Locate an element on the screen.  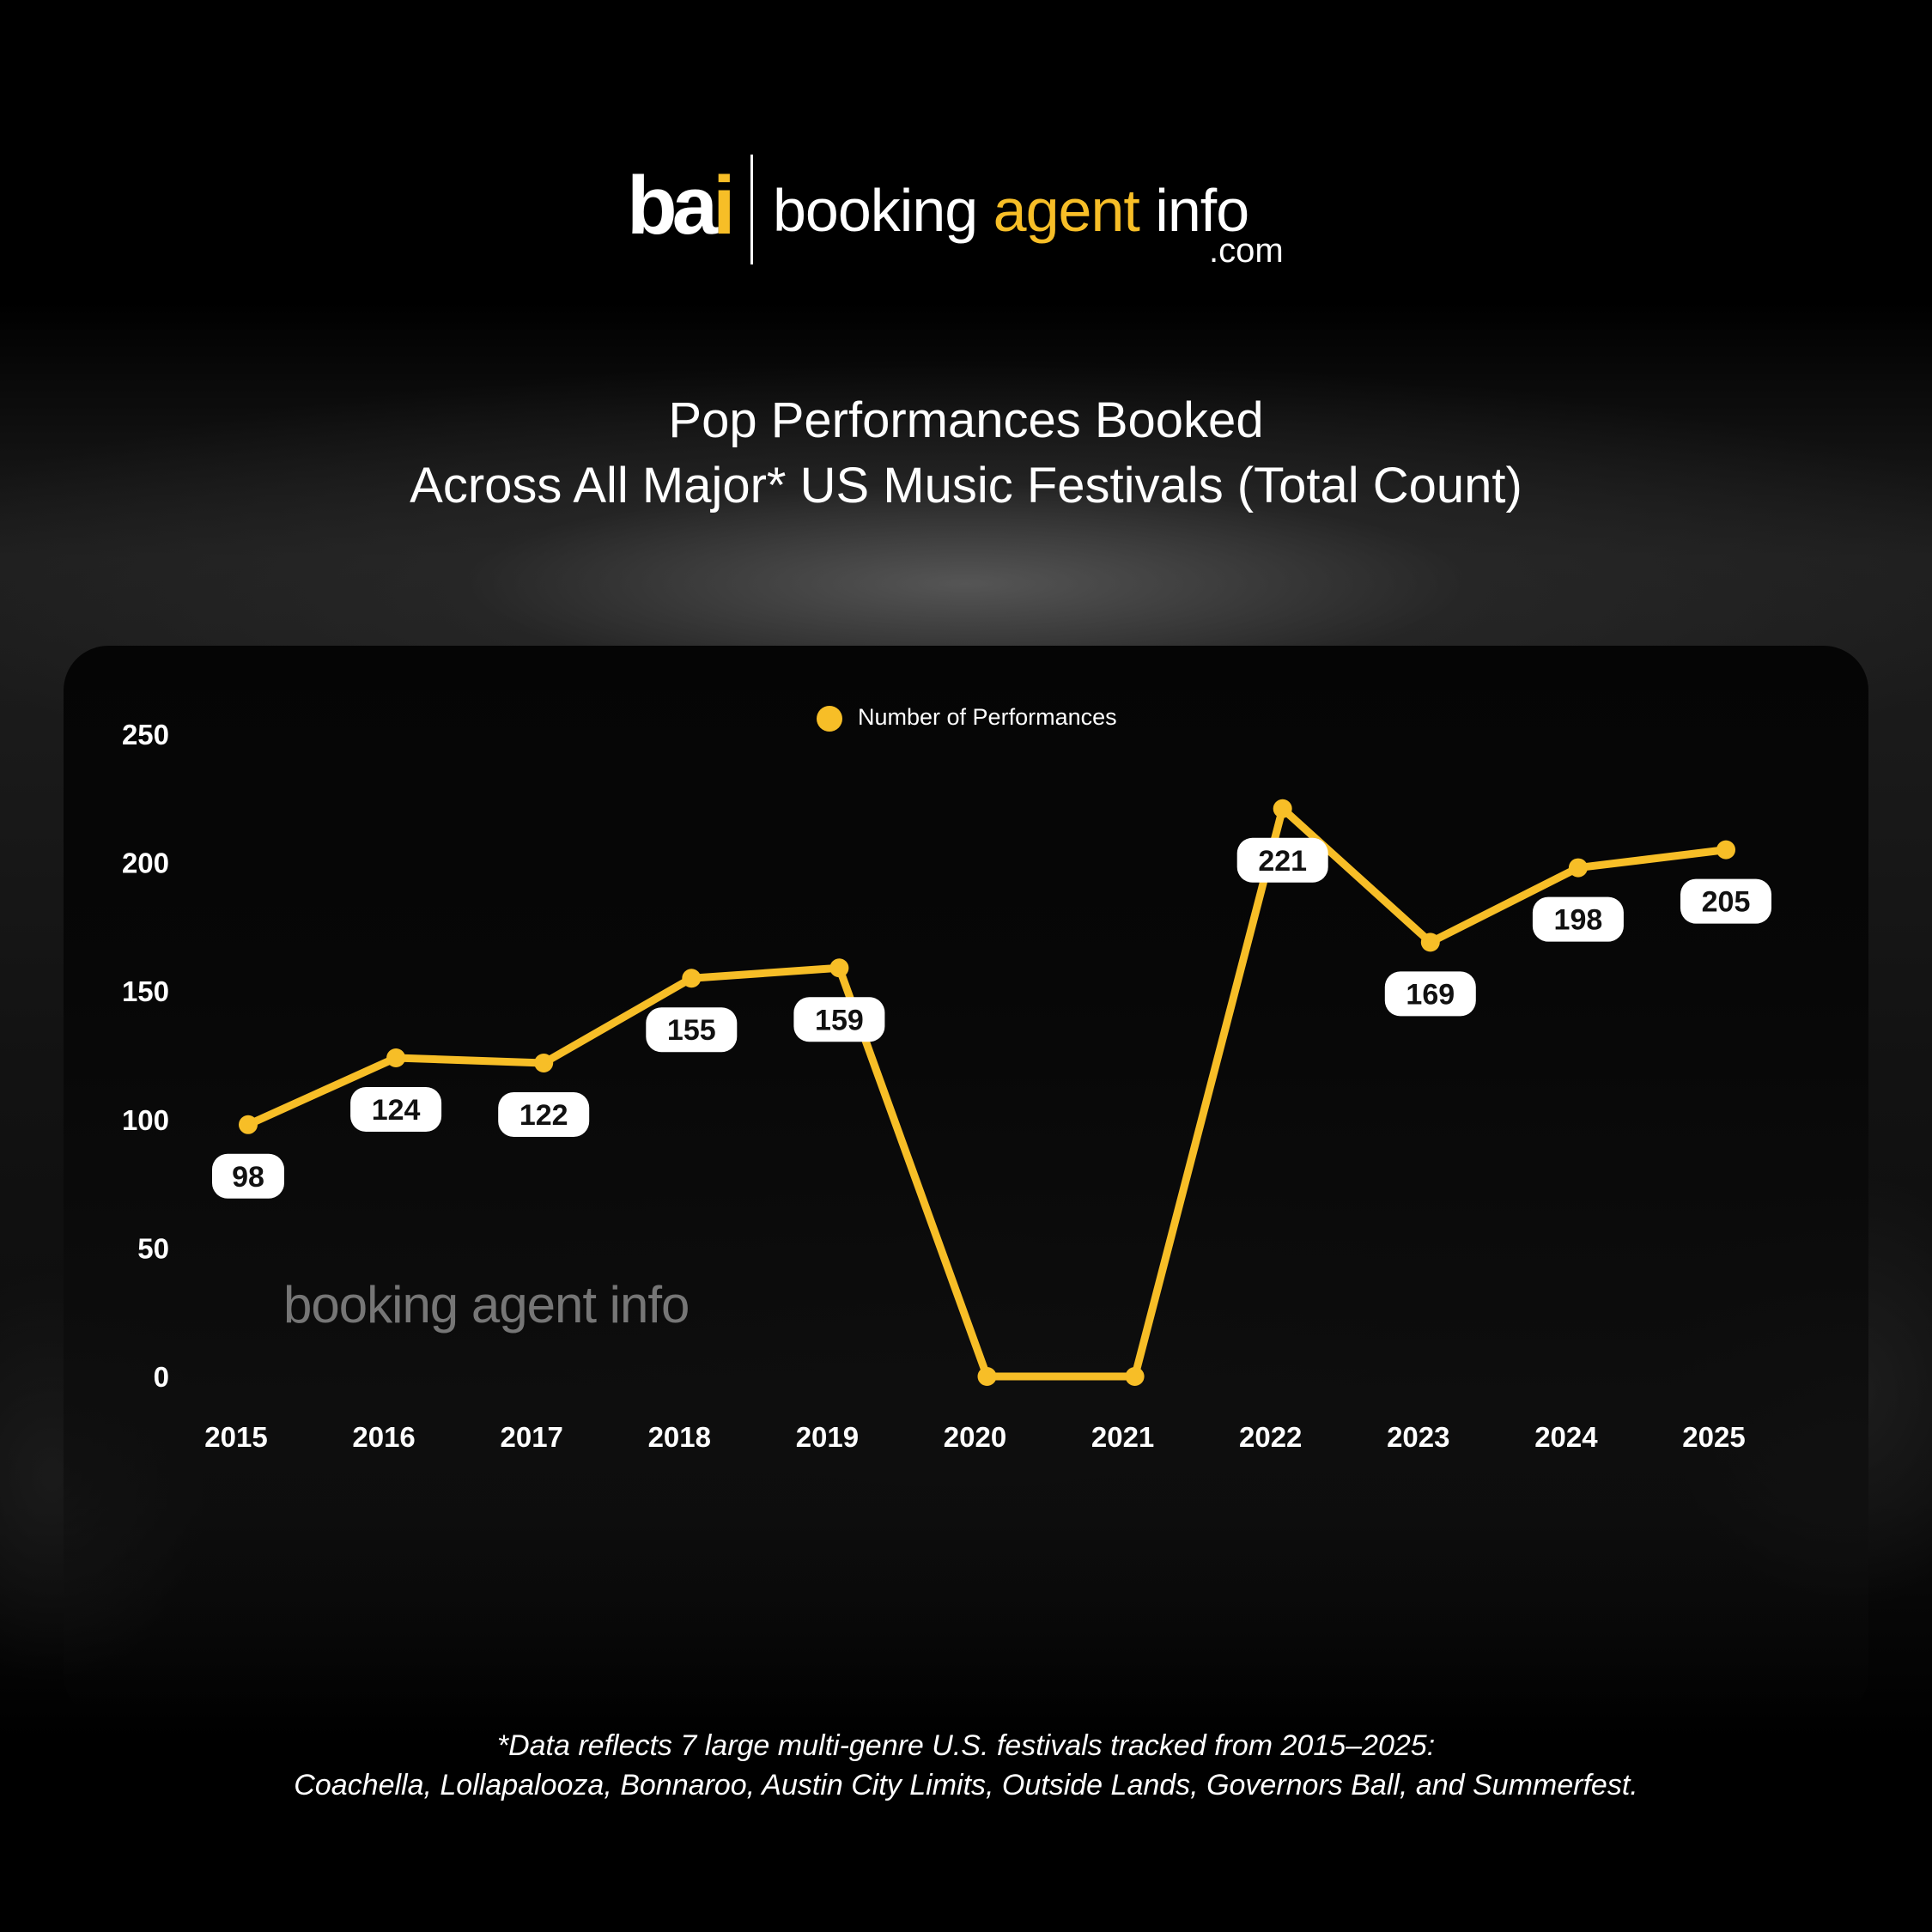
data-label: 124 is located at coordinates (397, 1111).